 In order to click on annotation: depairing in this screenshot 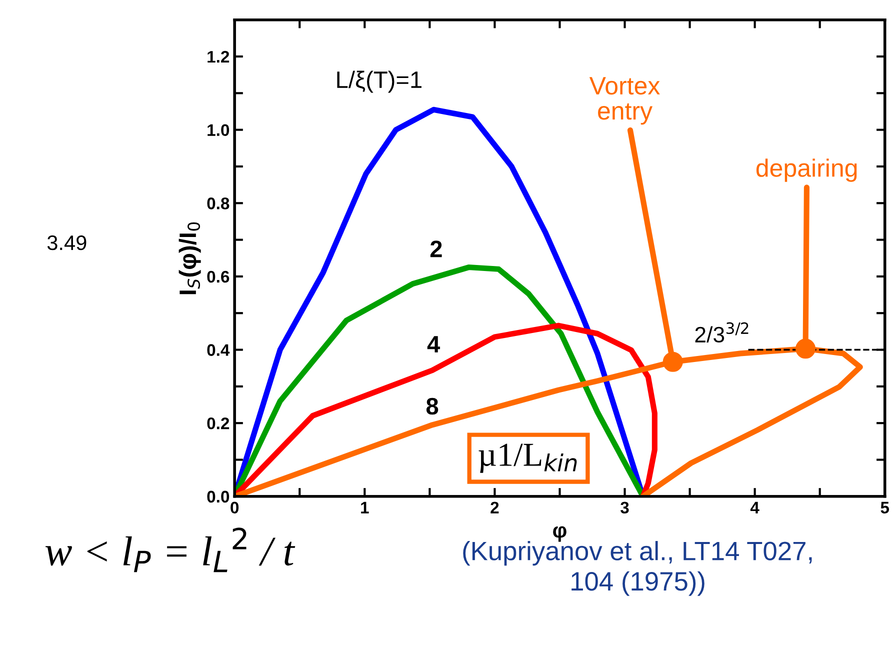, I will do `click(806, 170)`.